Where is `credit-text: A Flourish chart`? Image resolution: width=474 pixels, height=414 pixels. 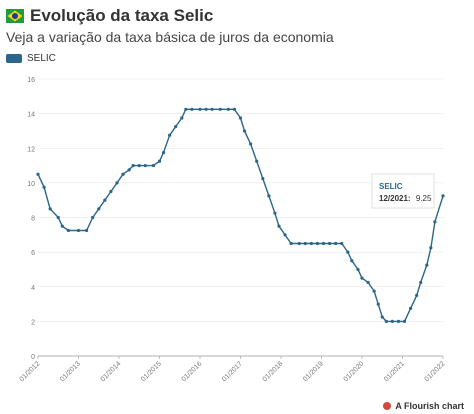 credit-text: A Flourish chart is located at coordinates (429, 406).